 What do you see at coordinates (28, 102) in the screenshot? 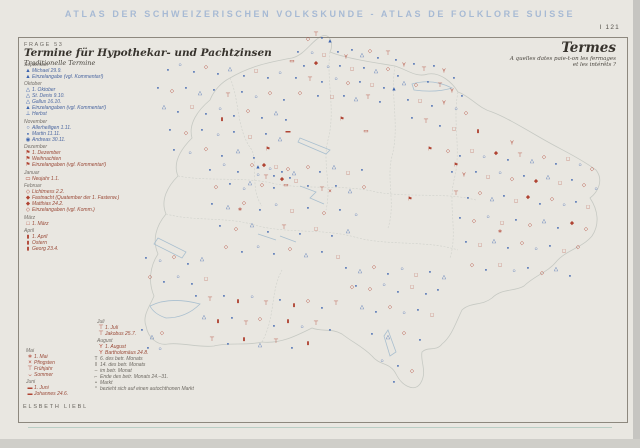
I see `legend-symbol-bo3-icon: △` at bounding box center [28, 102].